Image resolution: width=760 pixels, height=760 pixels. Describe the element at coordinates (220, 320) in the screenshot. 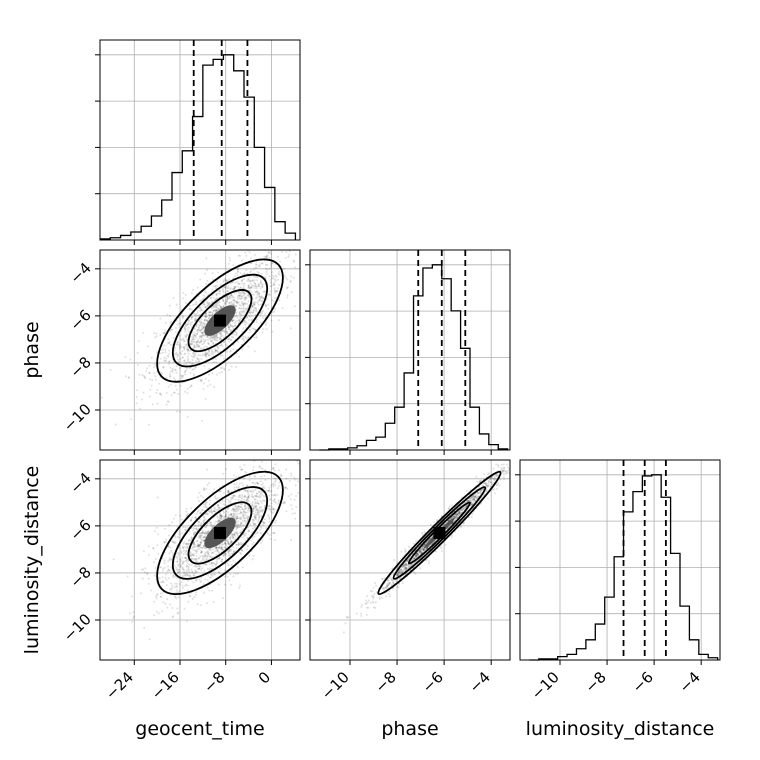

I see `density-level` at that location.